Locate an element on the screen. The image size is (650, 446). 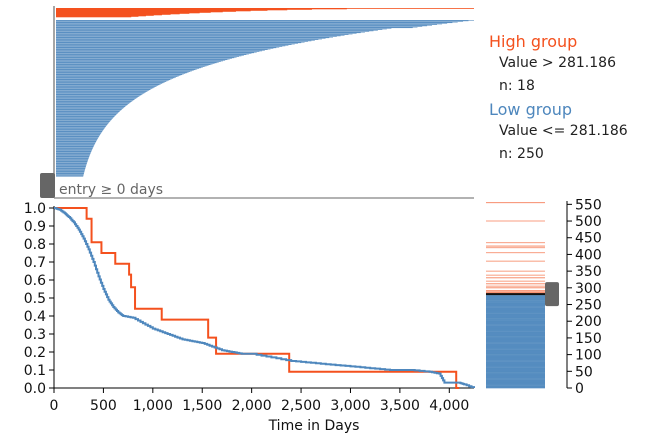
km-y-tick-label: 0.5 is located at coordinates (35, 299).